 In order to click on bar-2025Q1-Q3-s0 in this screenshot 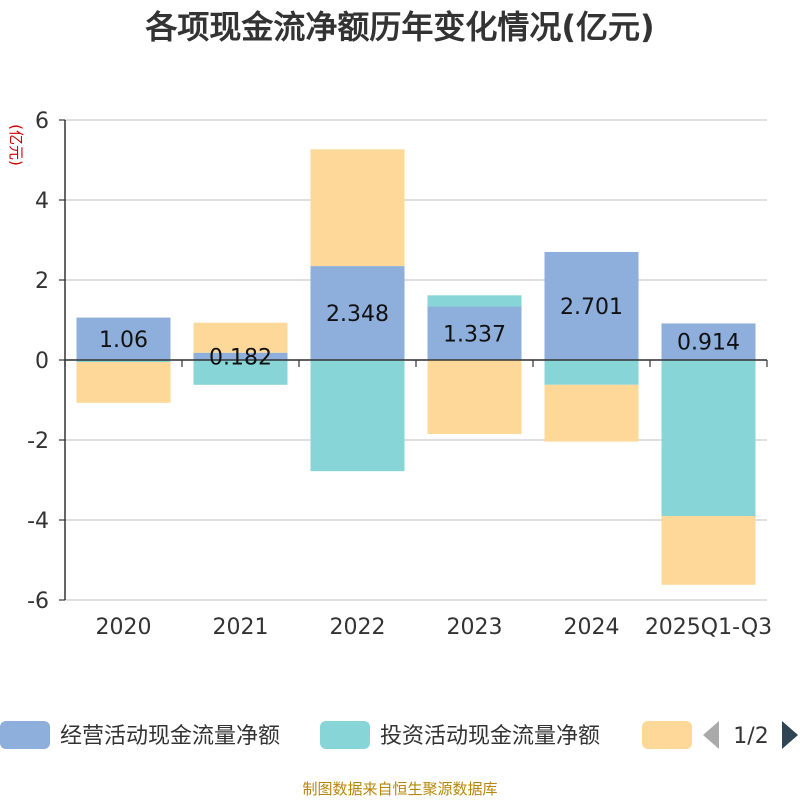, I will do `click(708, 341)`.